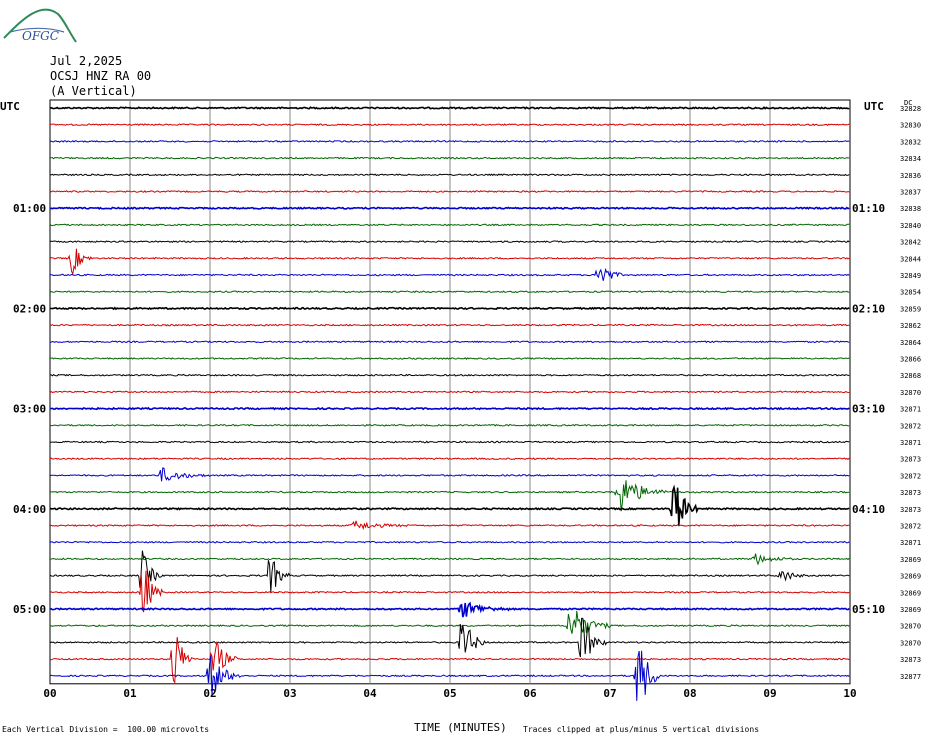  What do you see at coordinates (289, 693) in the screenshot?
I see `x-tick-label: 03` at bounding box center [289, 693].